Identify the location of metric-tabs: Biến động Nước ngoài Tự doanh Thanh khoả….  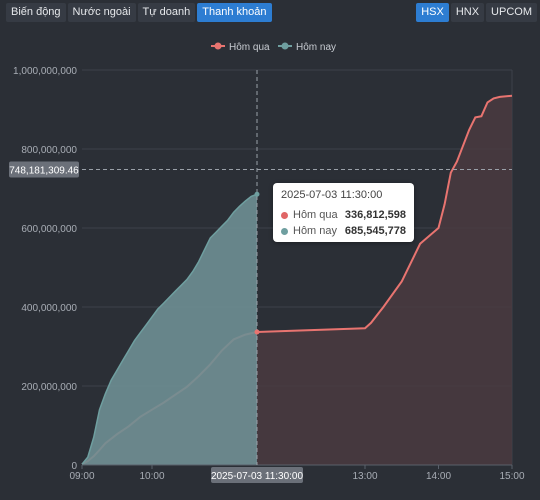
(139, 12).